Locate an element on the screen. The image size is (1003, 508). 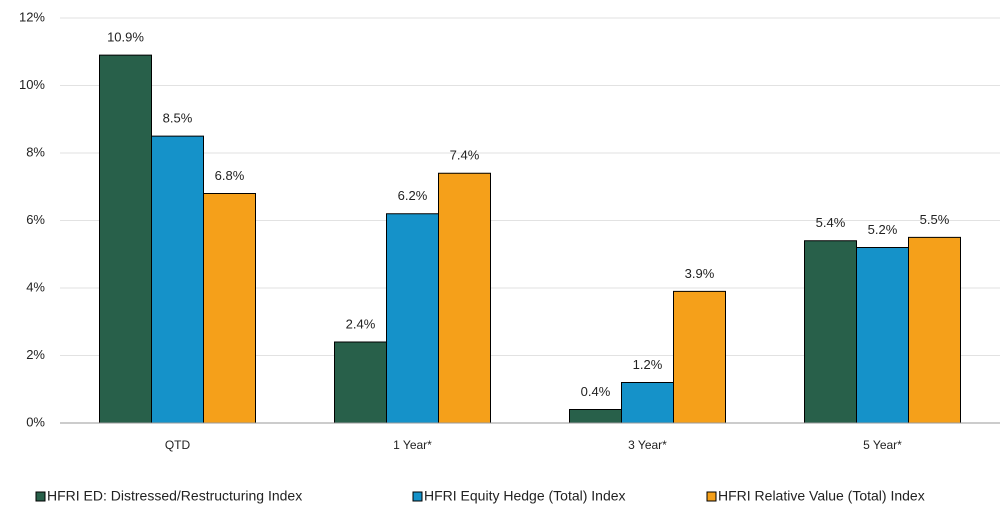
x-tick-label: 1 Year* is located at coordinates (412, 445).